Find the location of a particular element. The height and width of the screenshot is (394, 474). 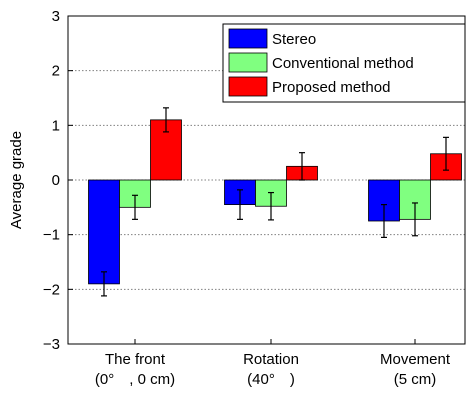

y-axis-ticks: −3 −2 −1 0 1 2 3 is located at coordinates (58, 180).